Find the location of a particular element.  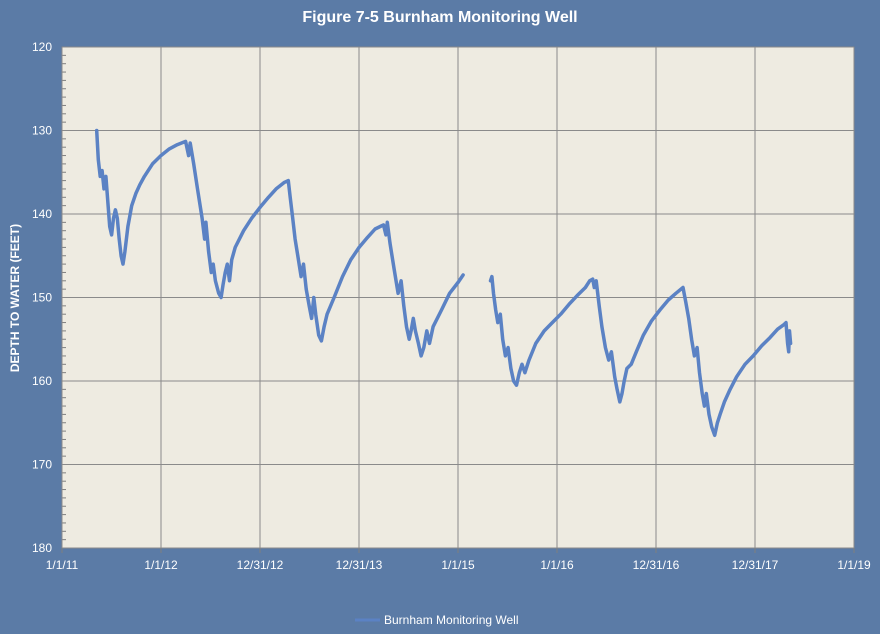

y-axis-title: DEPTH TO WATER (FEET) is located at coordinates (15, 298).